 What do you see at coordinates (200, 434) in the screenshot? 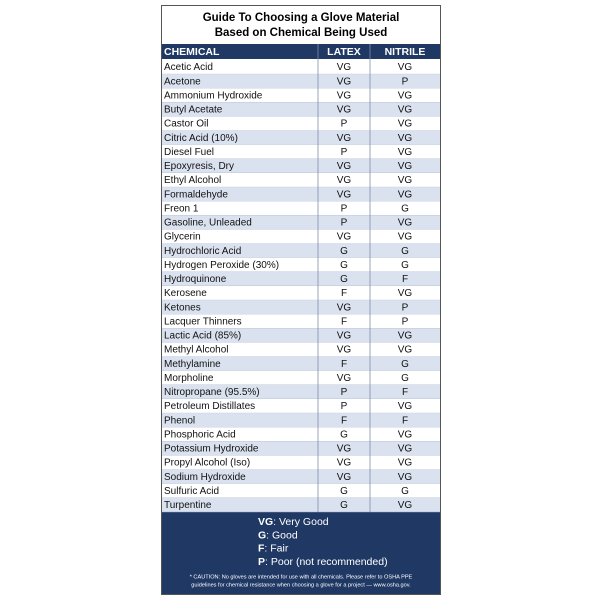
I see `chemical-name: Phosphoric Acid` at bounding box center [200, 434].